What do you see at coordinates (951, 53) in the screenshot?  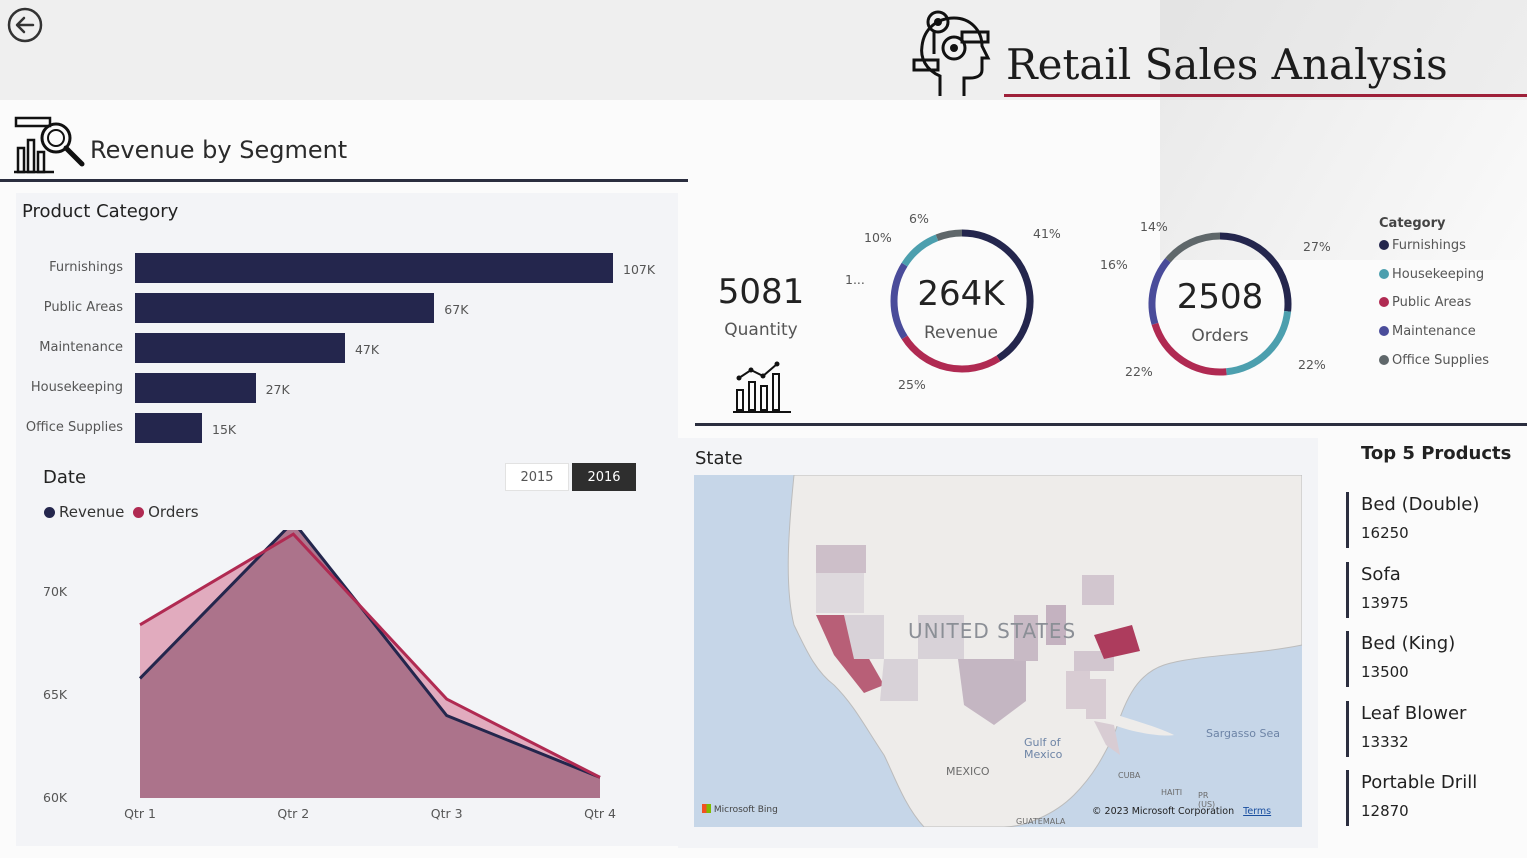 I see `brain-gears-icon` at bounding box center [951, 53].